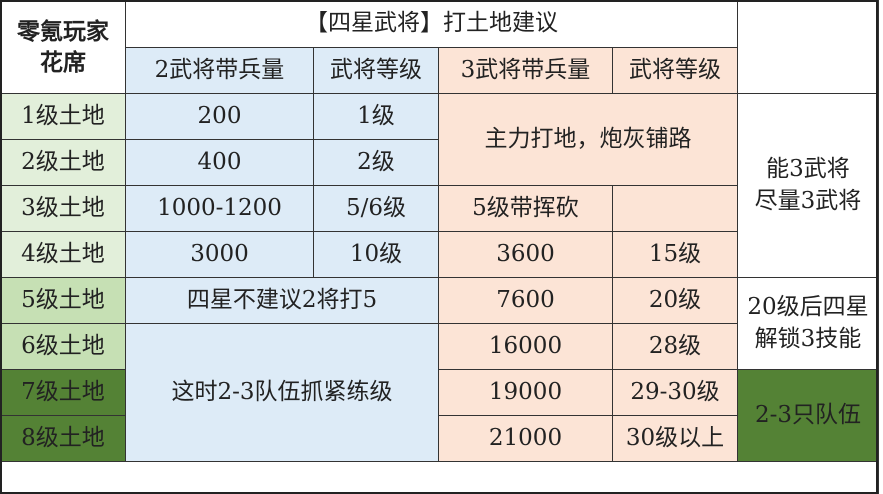  What do you see at coordinates (675, 254) in the screenshot?
I see `table-cell: 15级` at bounding box center [675, 254].